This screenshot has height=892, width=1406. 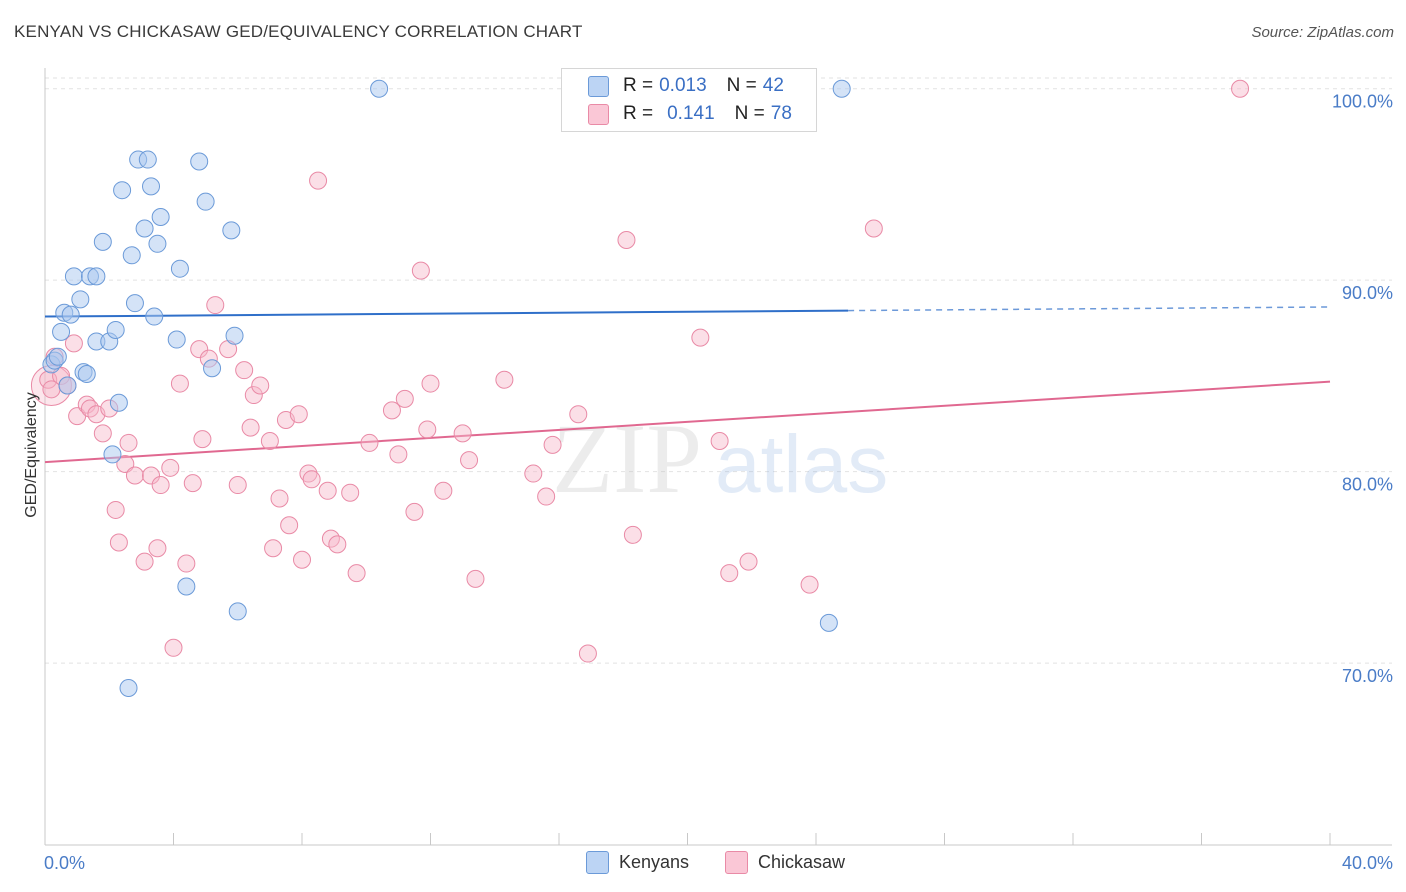 What do you see at coordinates (597, 862) in the screenshot?
I see `kenyans-legend-swatch` at bounding box center [597, 862].